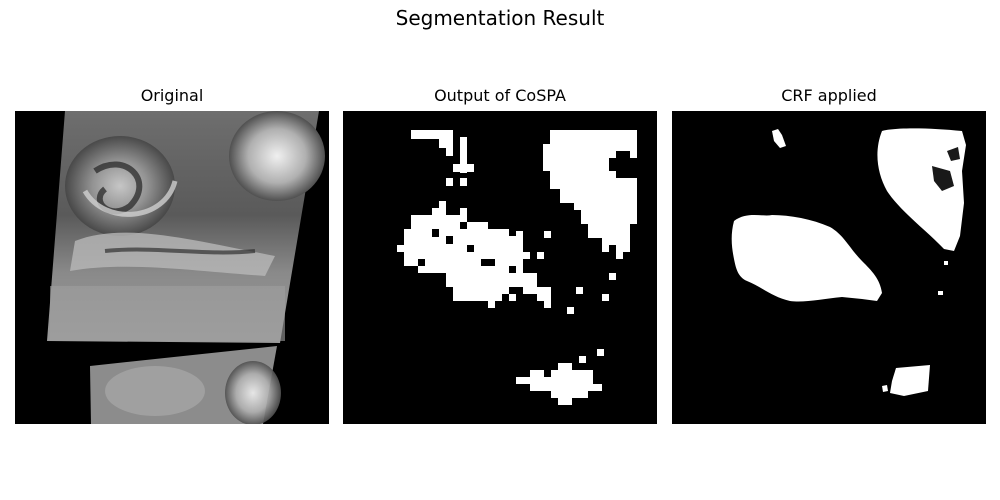 The width and height of the screenshot is (1000, 500). I want to click on panel-title-cospa: Output of CoSPA, so click(500, 95).